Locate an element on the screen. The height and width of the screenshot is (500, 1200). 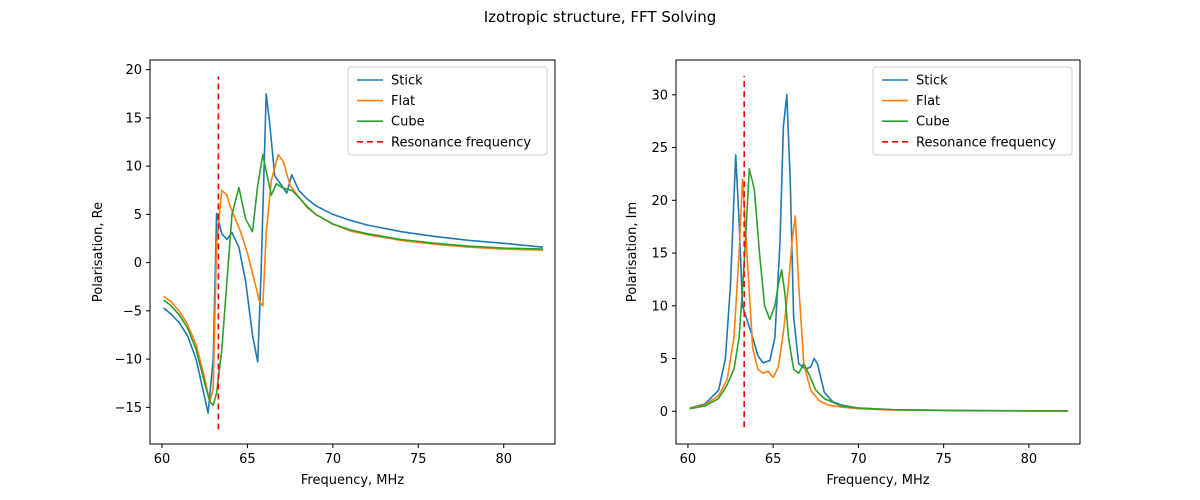
y-axis-label: Polarisation, Re is located at coordinates (98, 252).